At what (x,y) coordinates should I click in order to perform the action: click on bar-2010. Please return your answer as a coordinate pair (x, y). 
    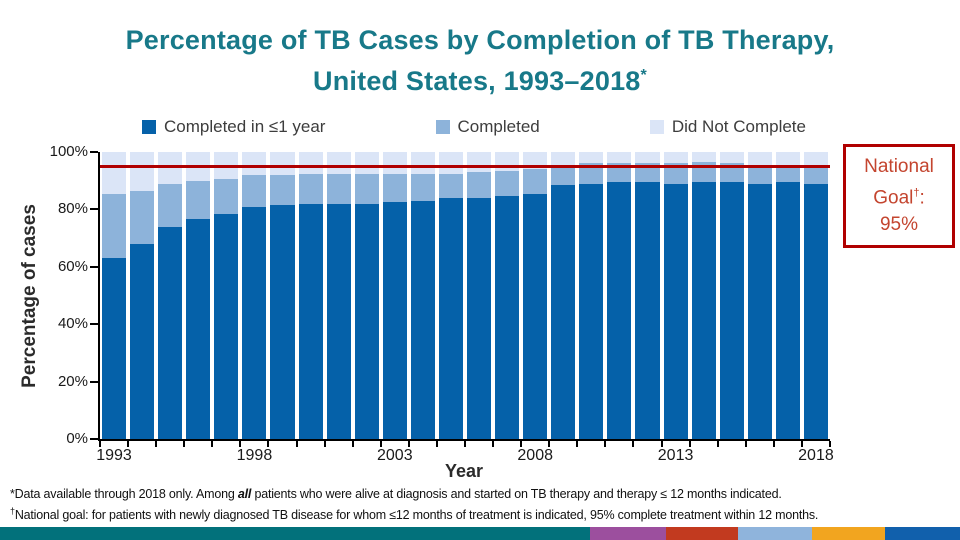
    Looking at the image, I should click on (591, 295).